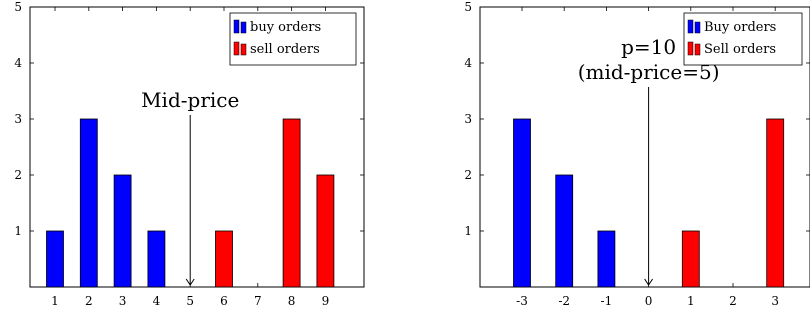 This screenshot has width=810, height=320. What do you see at coordinates (285, 49) in the screenshot?
I see `legend-label: sell orders` at bounding box center [285, 49].